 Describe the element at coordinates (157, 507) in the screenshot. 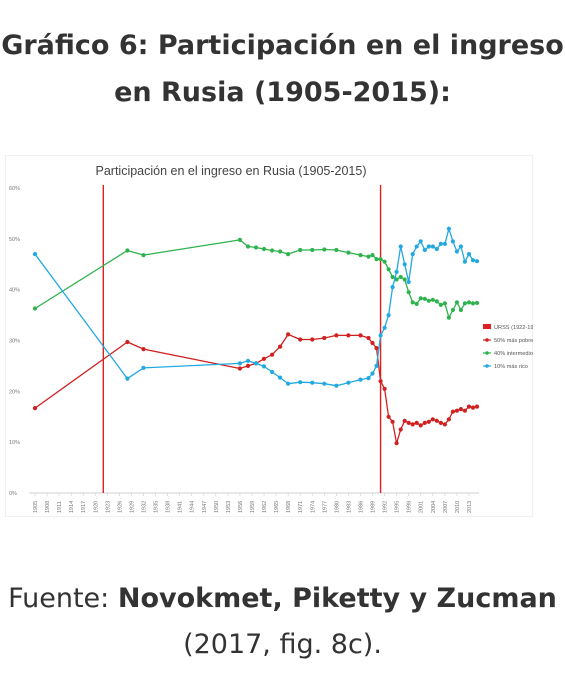

I see `x-tick-label: 1935` at that location.